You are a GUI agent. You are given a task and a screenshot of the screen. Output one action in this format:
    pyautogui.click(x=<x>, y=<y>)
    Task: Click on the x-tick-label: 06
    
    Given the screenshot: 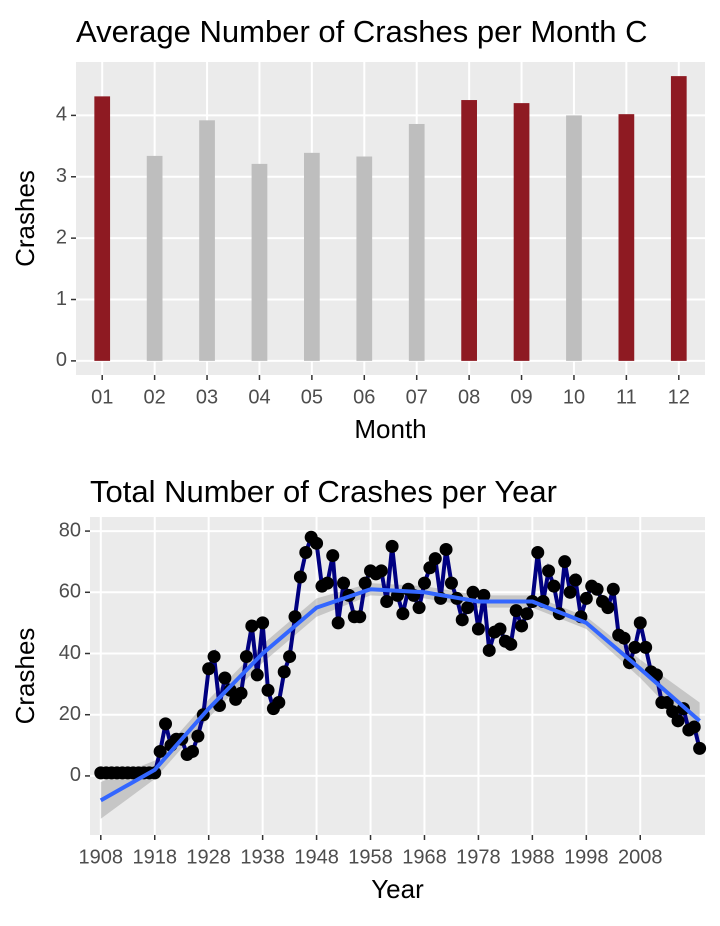 What is the action you would take?
    pyautogui.click(x=364, y=397)
    